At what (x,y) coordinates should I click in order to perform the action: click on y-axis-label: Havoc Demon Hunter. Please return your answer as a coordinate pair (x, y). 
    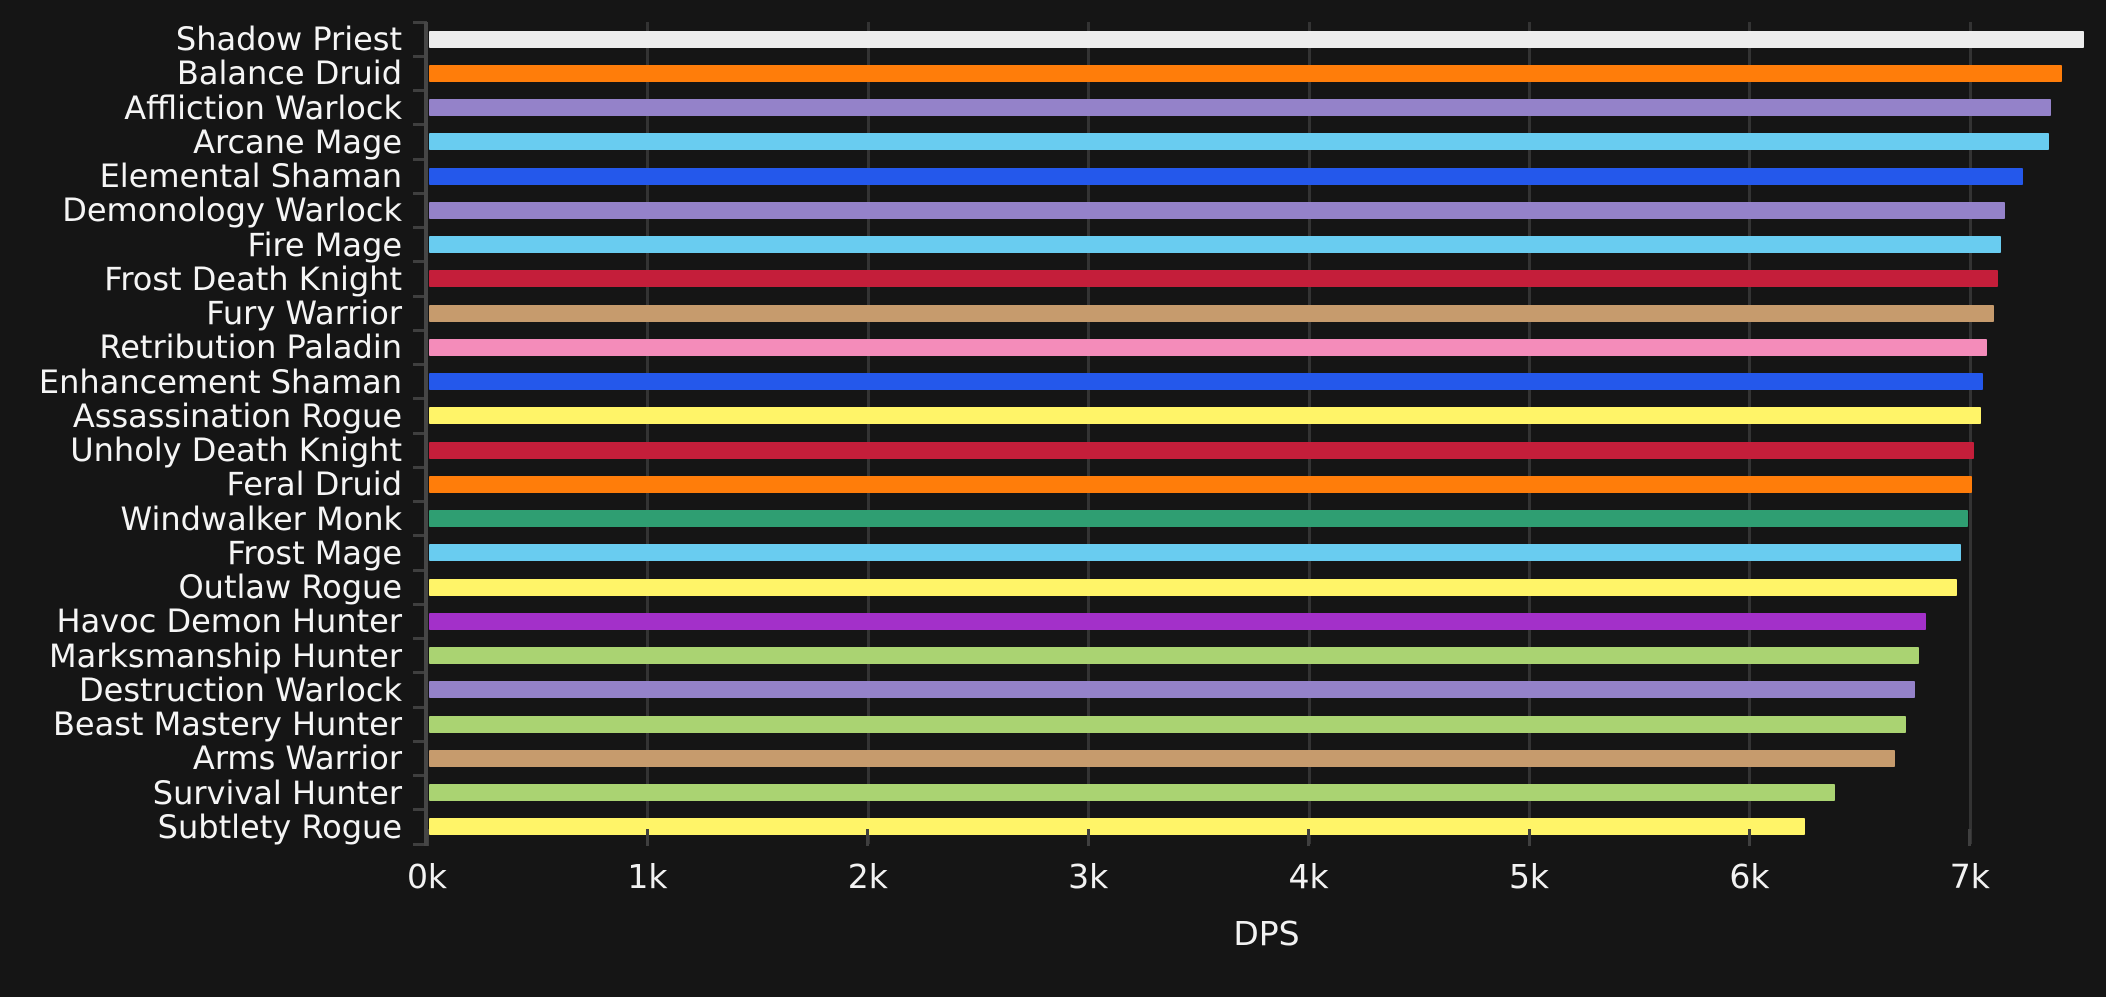
    Looking at the image, I should click on (229, 621).